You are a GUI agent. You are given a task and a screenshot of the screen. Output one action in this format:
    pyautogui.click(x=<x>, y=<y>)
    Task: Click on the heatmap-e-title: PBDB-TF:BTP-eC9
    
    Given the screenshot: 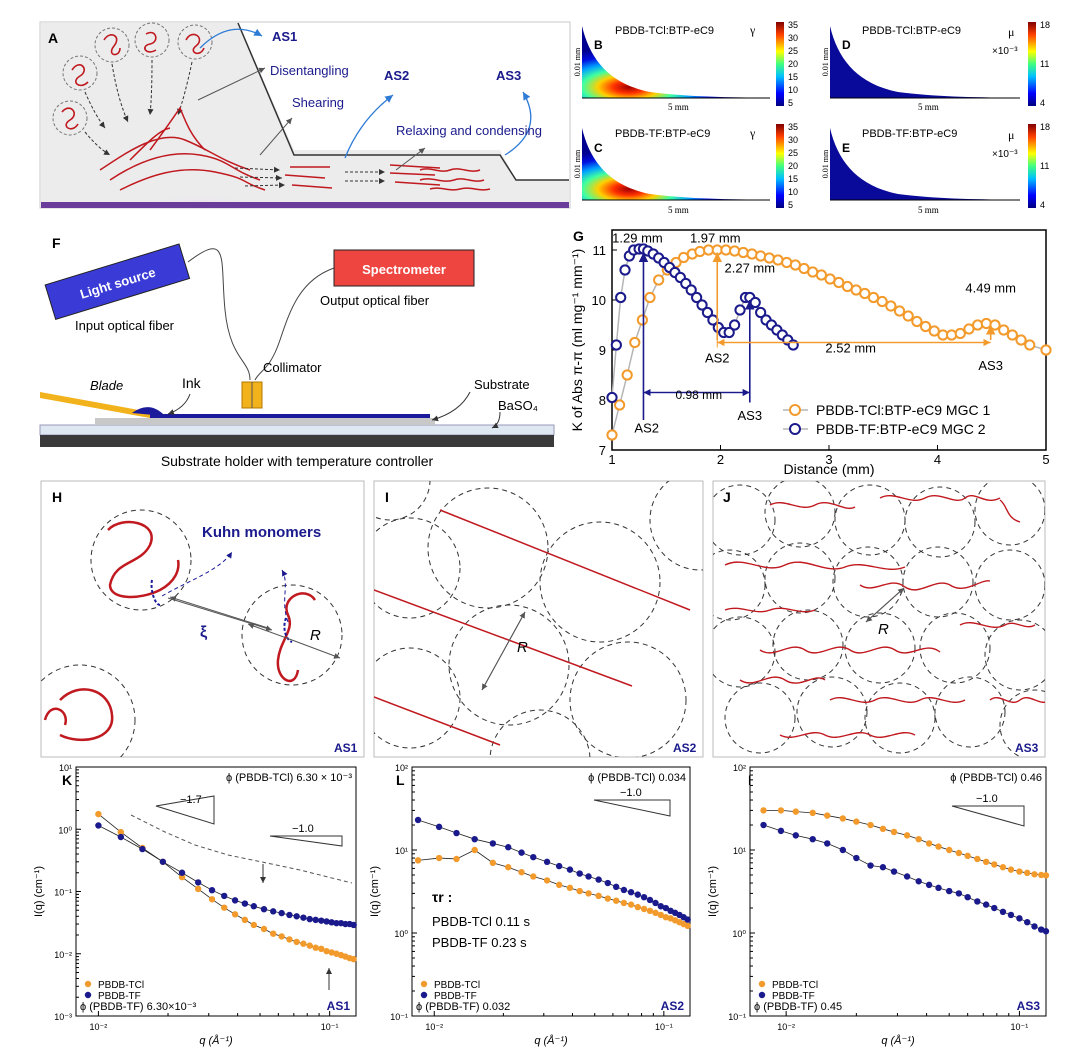 What is the action you would take?
    pyautogui.click(x=909, y=134)
    